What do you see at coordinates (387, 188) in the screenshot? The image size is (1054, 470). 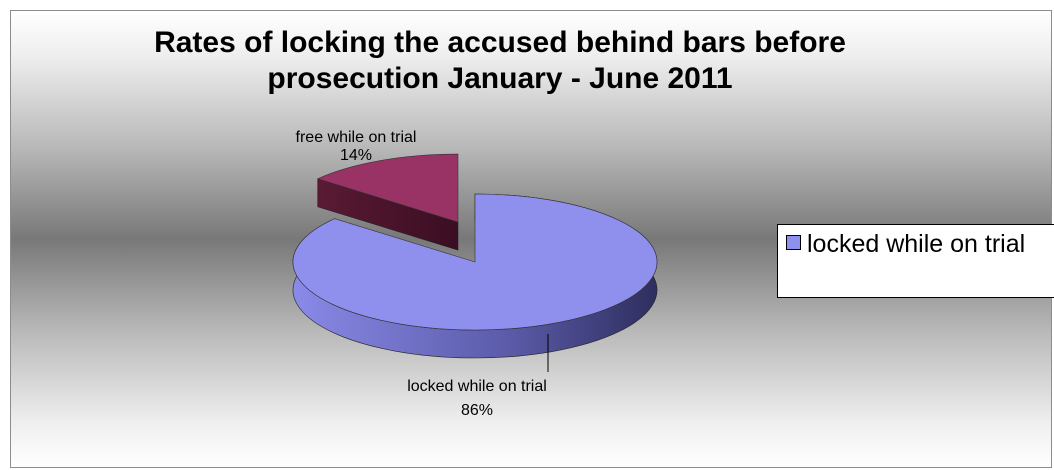 I see `pie-slice-free` at bounding box center [387, 188].